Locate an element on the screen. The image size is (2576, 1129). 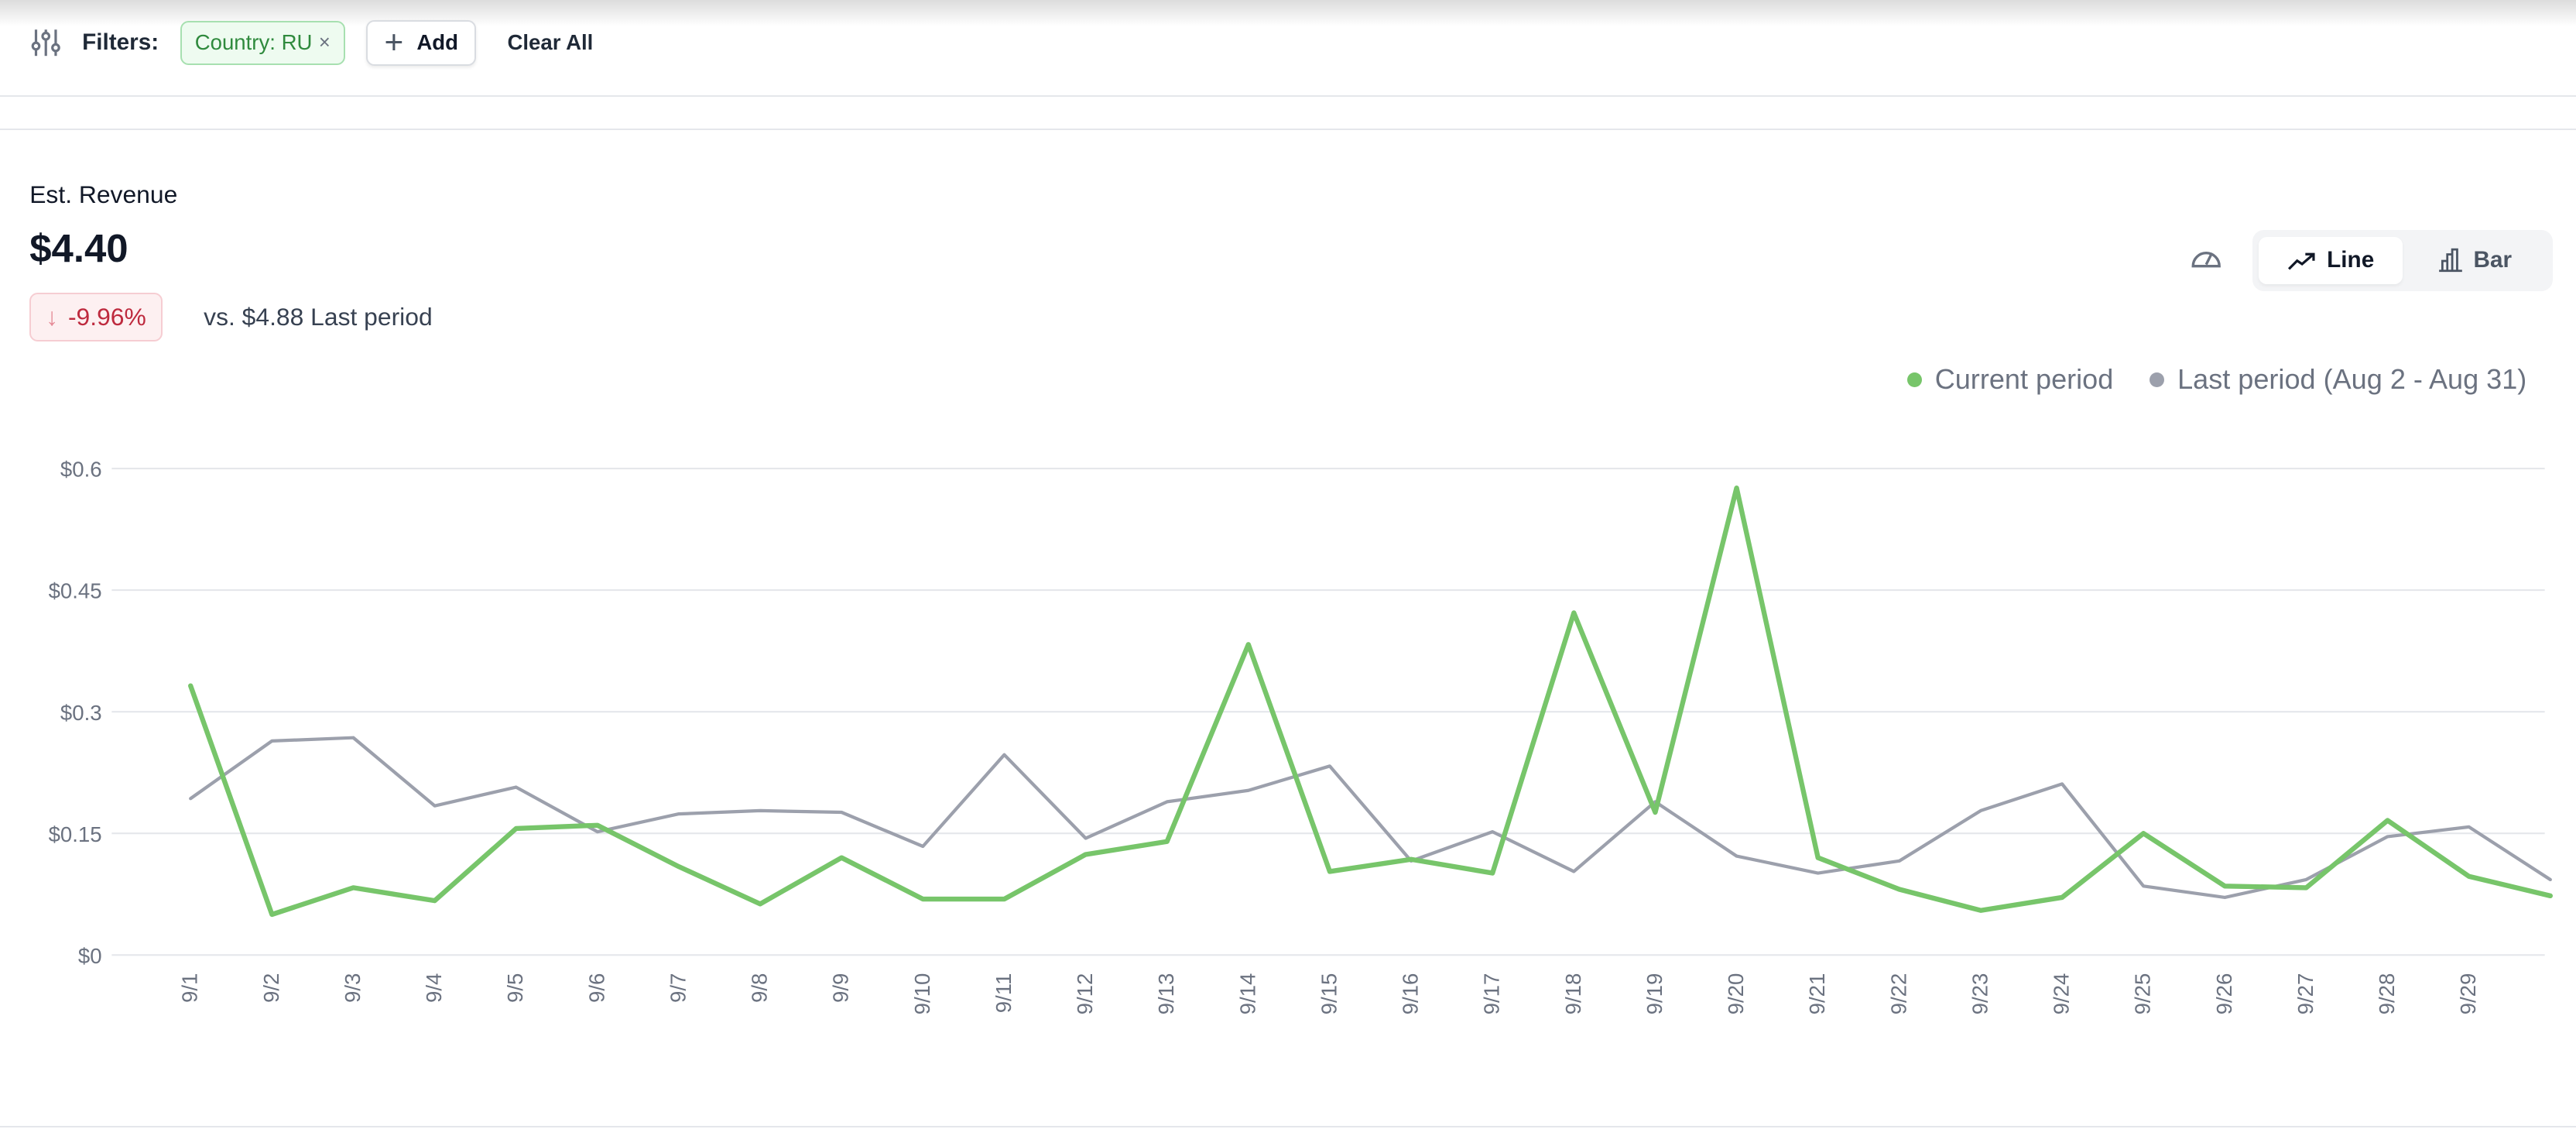
bar-label: Bar is located at coordinates (2493, 260).